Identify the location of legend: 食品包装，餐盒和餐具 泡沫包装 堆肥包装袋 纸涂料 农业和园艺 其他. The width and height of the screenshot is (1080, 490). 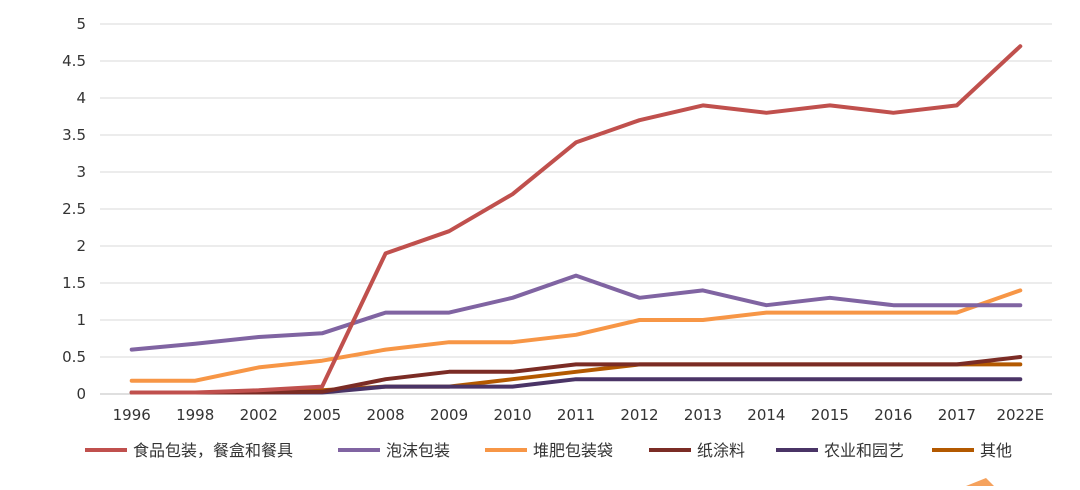
(548, 450).